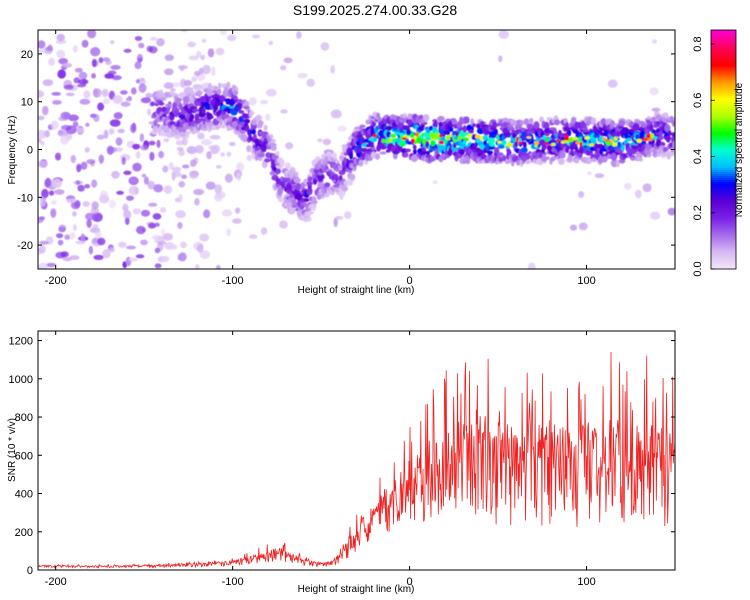 The height and width of the screenshot is (600, 750). What do you see at coordinates (25, 198) in the screenshot?
I see `y-tick-label: -10` at bounding box center [25, 198].